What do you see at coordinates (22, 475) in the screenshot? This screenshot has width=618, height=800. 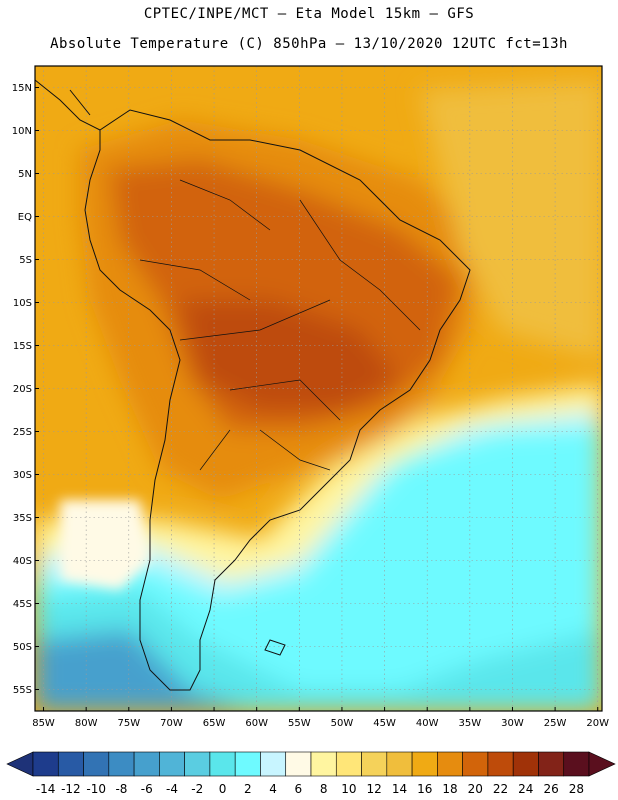 I see `lat-label: 30S` at bounding box center [22, 475].